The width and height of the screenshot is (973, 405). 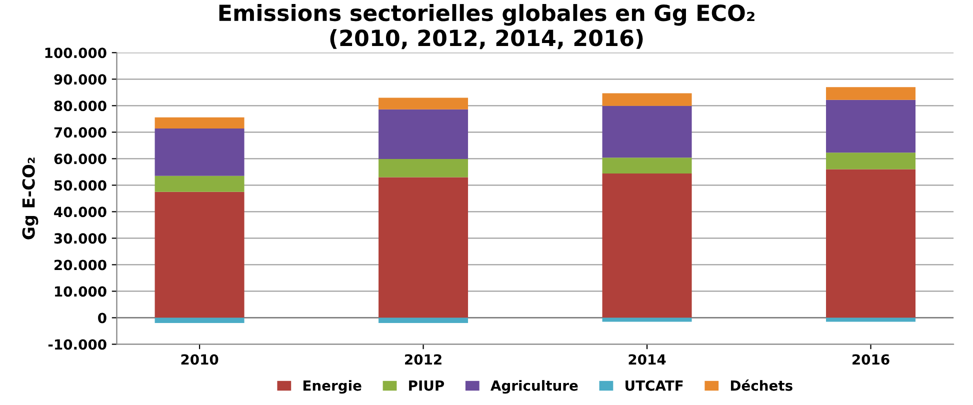 What do you see at coordinates (871, 359) in the screenshot?
I see `x-tick-label: 2016` at bounding box center [871, 359].